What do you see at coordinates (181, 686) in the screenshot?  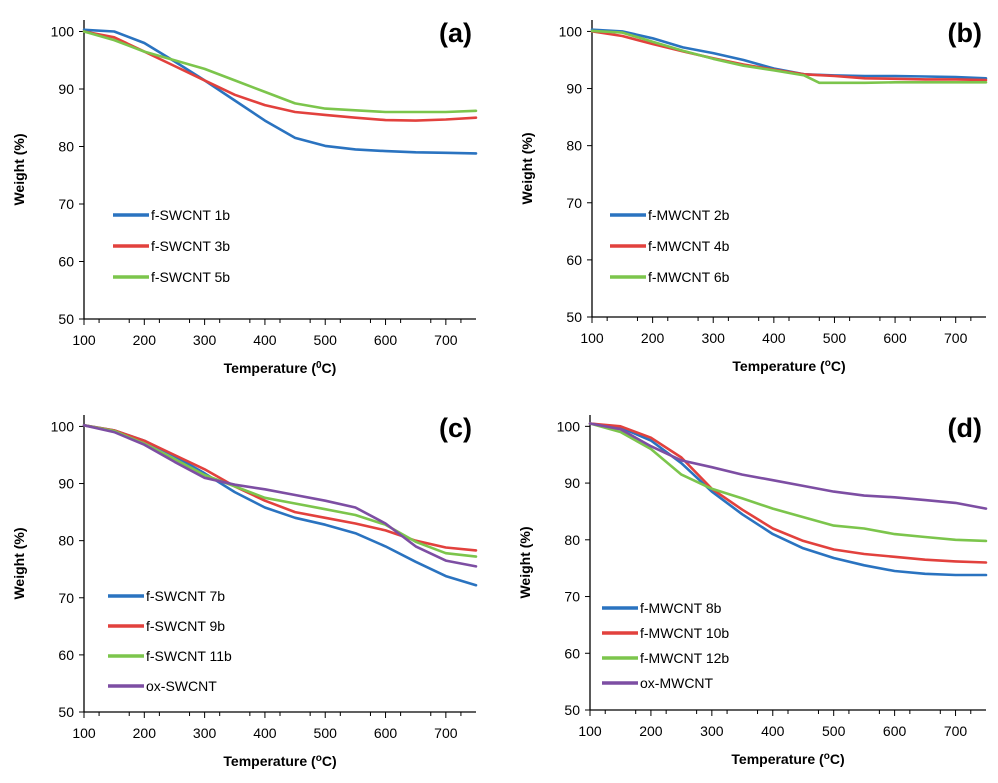 I see `legend-label: ox-SWCNT` at bounding box center [181, 686].